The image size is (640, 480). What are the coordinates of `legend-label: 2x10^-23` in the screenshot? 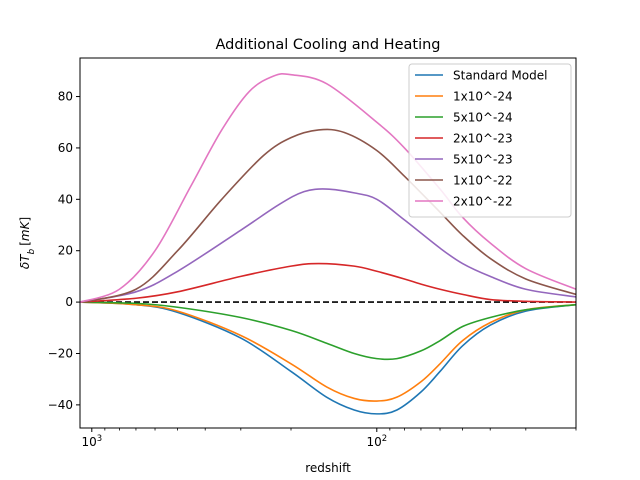 It's located at (483, 139).